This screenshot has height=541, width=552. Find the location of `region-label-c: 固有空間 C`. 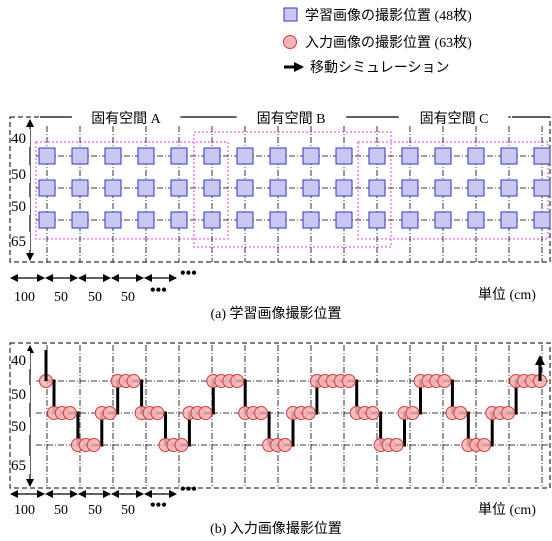

region-label-c: 固有空間 C is located at coordinates (454, 119).